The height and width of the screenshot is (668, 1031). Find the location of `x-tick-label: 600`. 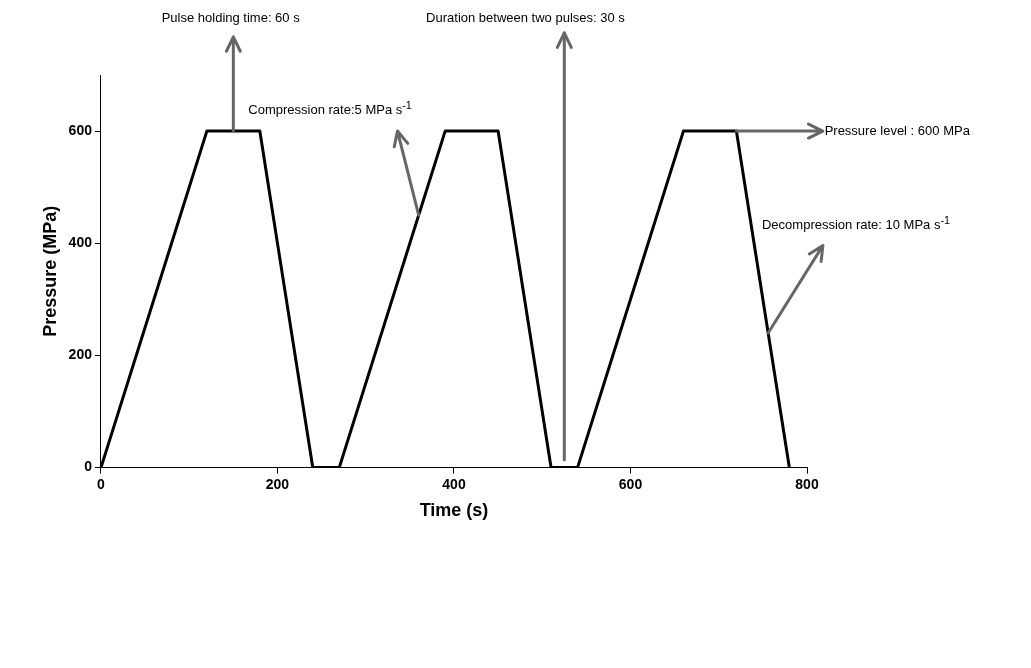

x-tick-label: 600 is located at coordinates (630, 483).